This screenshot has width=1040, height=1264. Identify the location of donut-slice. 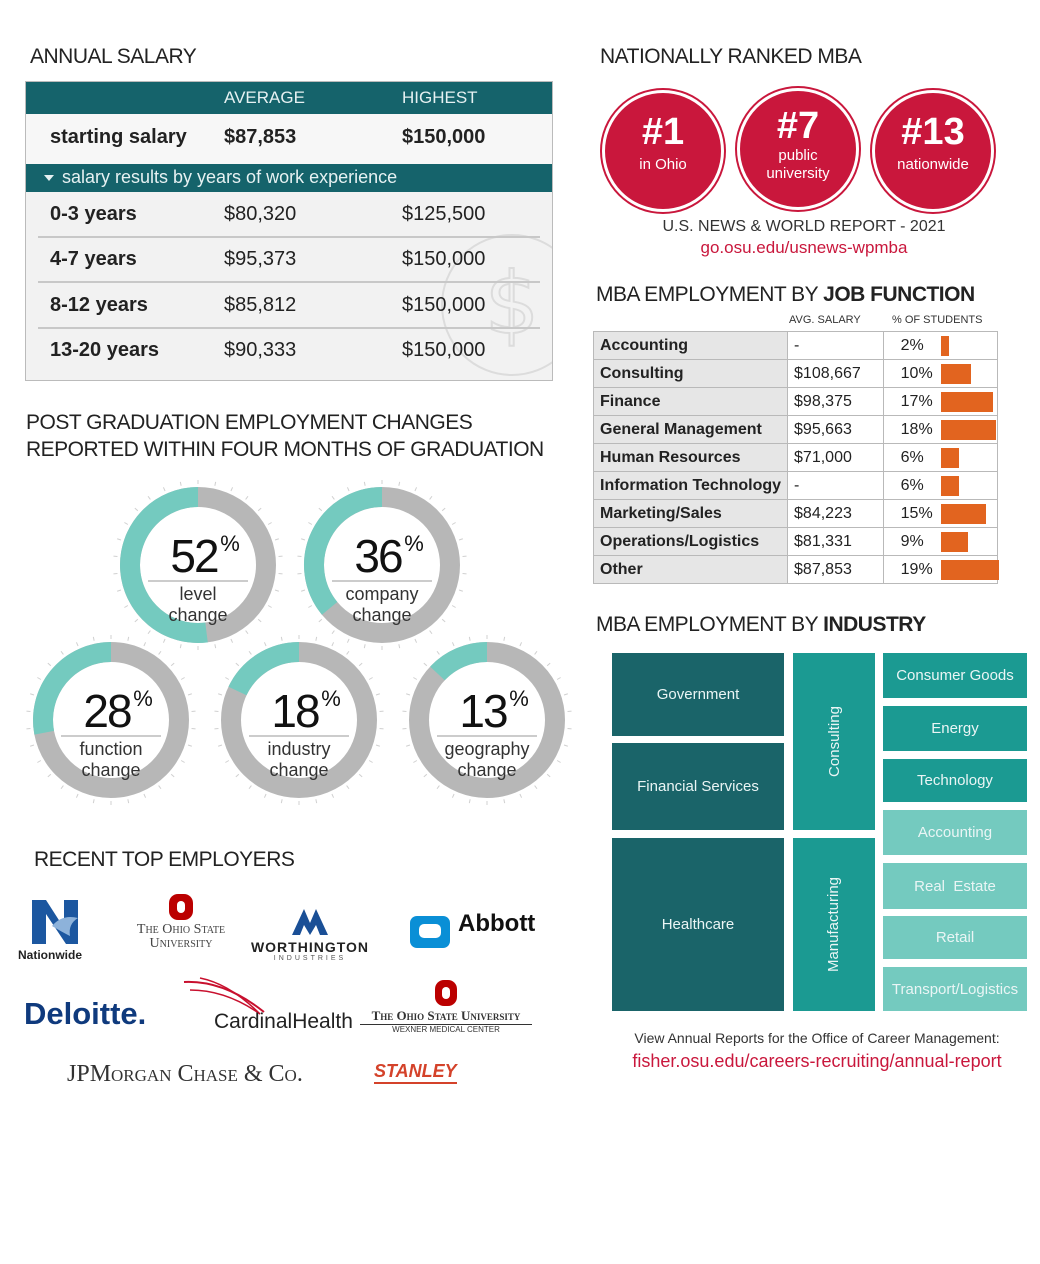
(459, 661).